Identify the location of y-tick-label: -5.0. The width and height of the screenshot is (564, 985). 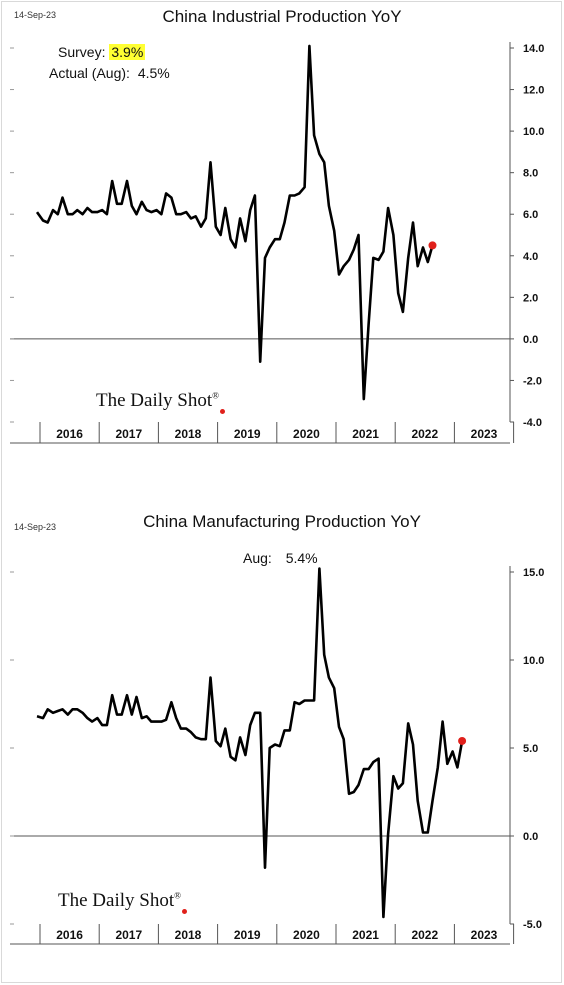
(532, 925).